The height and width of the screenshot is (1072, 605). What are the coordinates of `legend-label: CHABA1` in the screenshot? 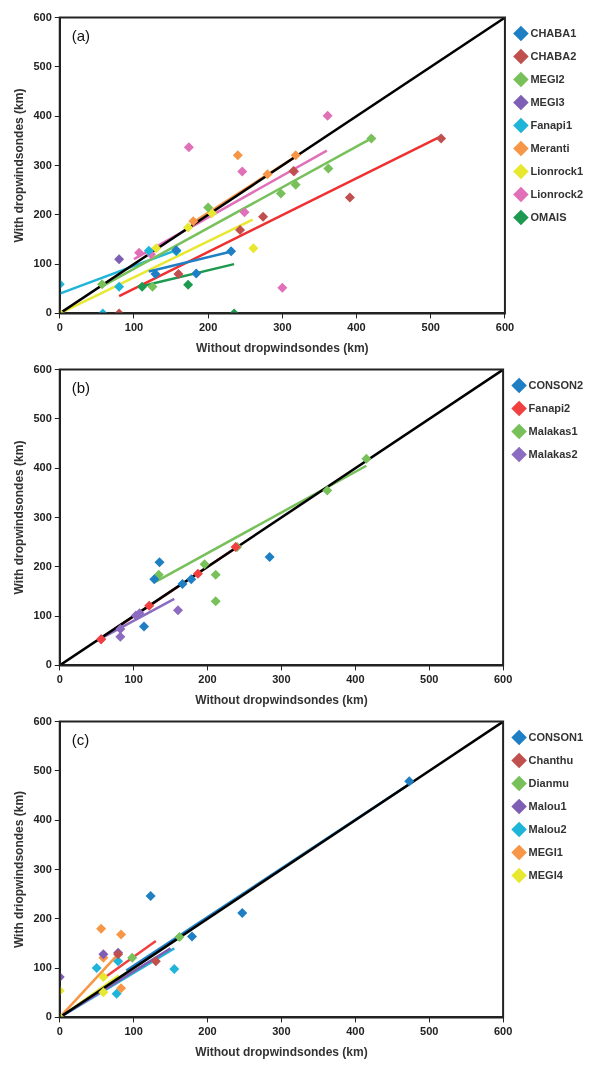 It's located at (553, 32).